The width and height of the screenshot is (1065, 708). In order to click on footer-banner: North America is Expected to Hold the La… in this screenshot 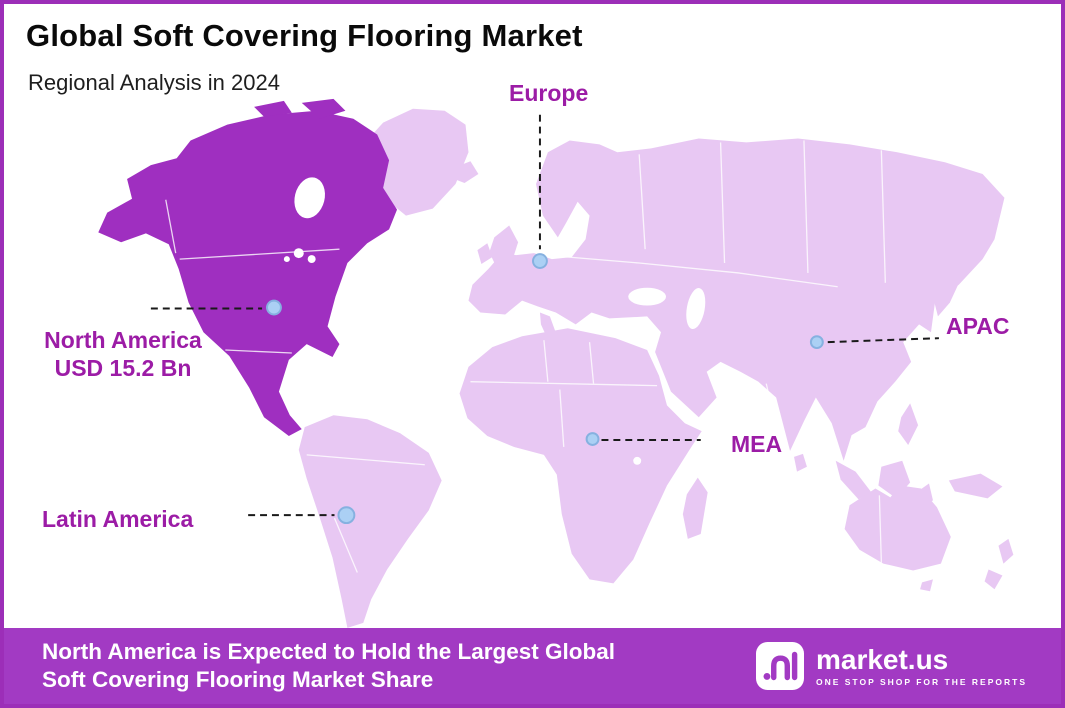, I will do `click(532, 666)`.